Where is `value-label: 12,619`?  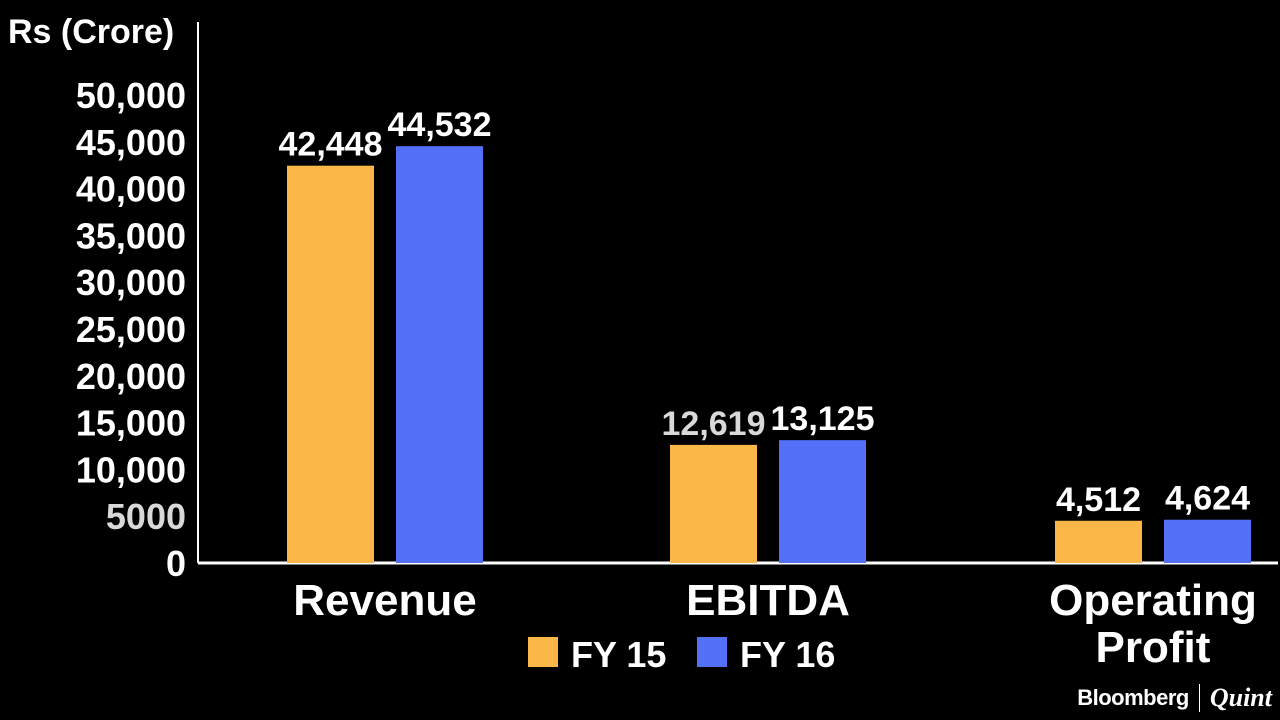
value-label: 12,619 is located at coordinates (714, 424).